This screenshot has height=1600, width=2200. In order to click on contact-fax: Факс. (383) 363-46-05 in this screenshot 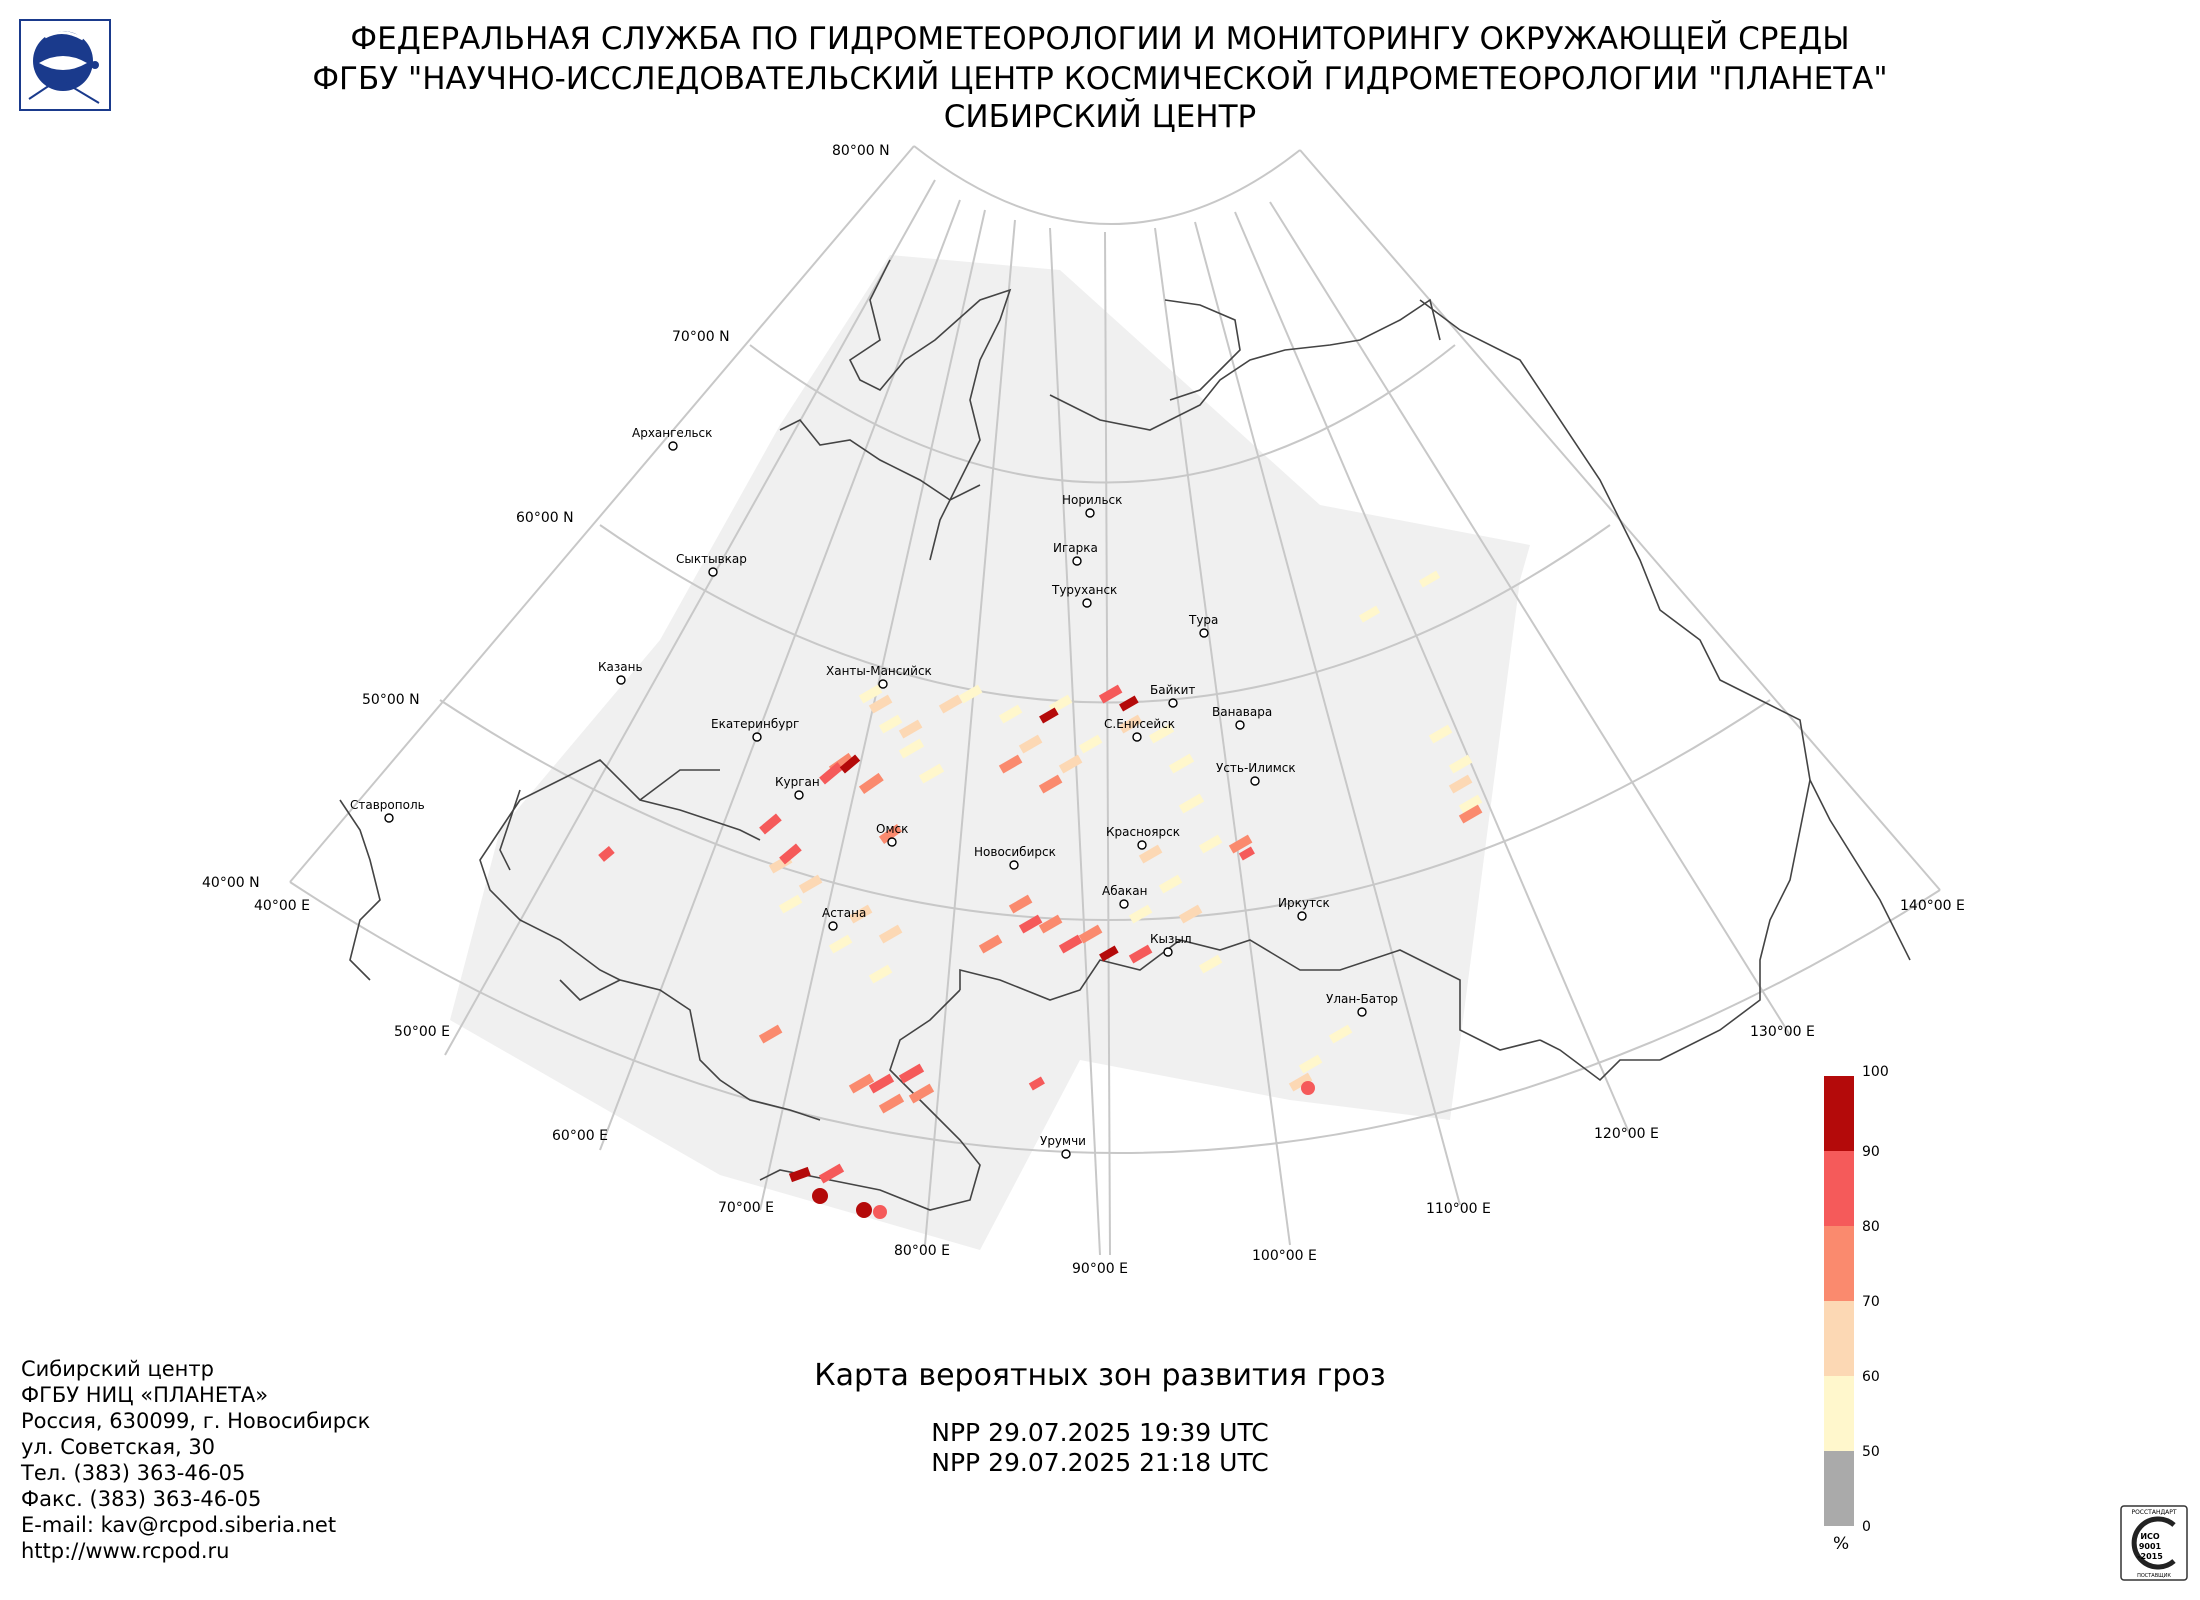, I will do `click(141, 1499)`.